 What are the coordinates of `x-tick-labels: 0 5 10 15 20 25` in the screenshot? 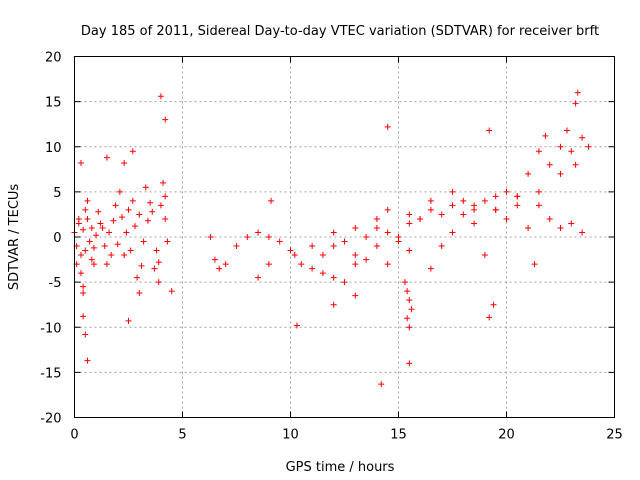 It's located at (346, 435).